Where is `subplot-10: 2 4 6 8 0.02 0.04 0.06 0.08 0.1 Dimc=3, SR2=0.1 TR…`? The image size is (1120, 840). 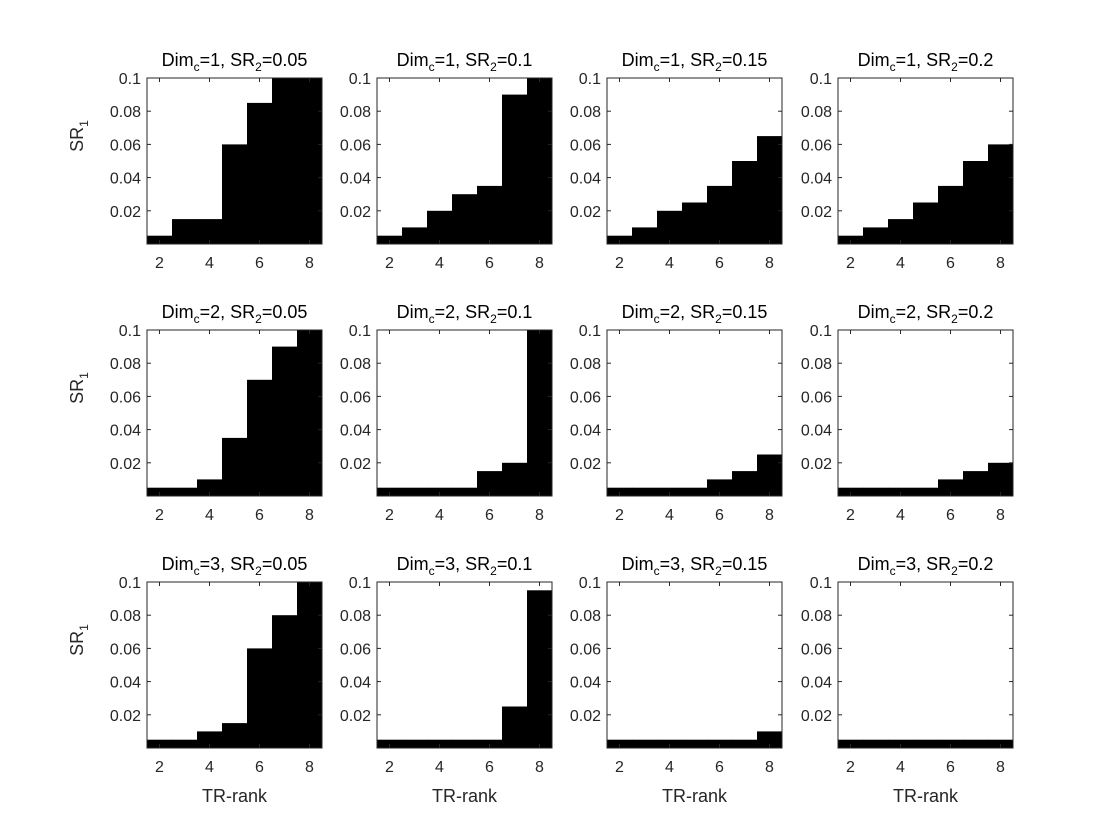
subplot-10: 2 4 6 8 0.02 0.04 0.06 0.08 0.1 Dimc=3, SR2=0.1 TR… is located at coordinates (446, 680).